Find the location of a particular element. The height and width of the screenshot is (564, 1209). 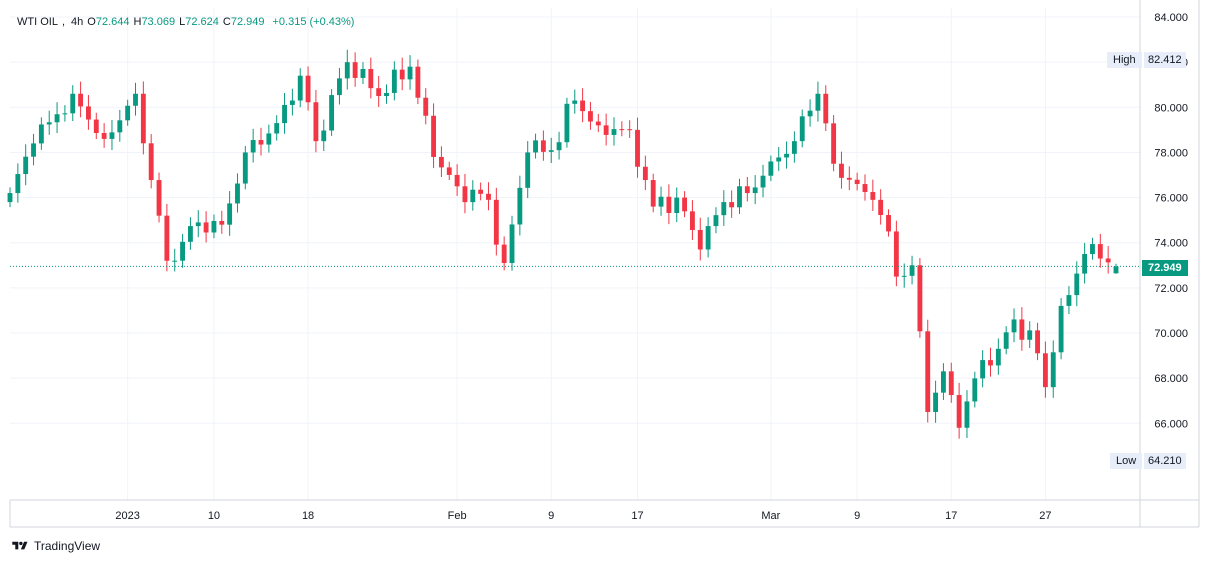

price-tick-label: 78.000 is located at coordinates (1171, 153).